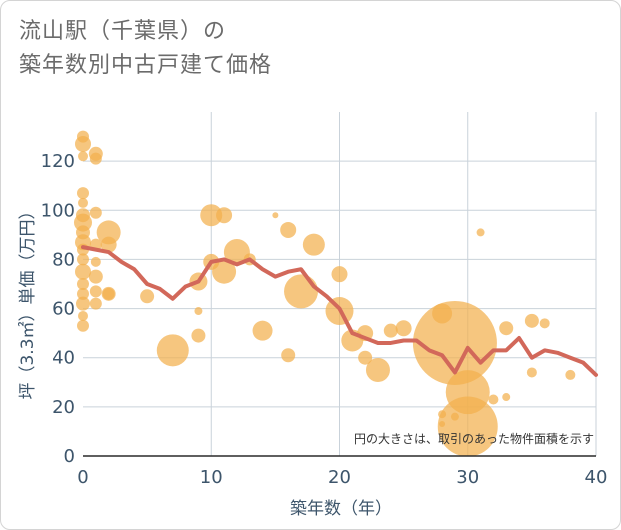 Image resolution: width=621 pixels, height=530 pixels. What do you see at coordinates (145, 49) in the screenshot?
I see `chart-title: 流山駅（千葉県）の 築年数別中古戸建て価格` at bounding box center [145, 49].